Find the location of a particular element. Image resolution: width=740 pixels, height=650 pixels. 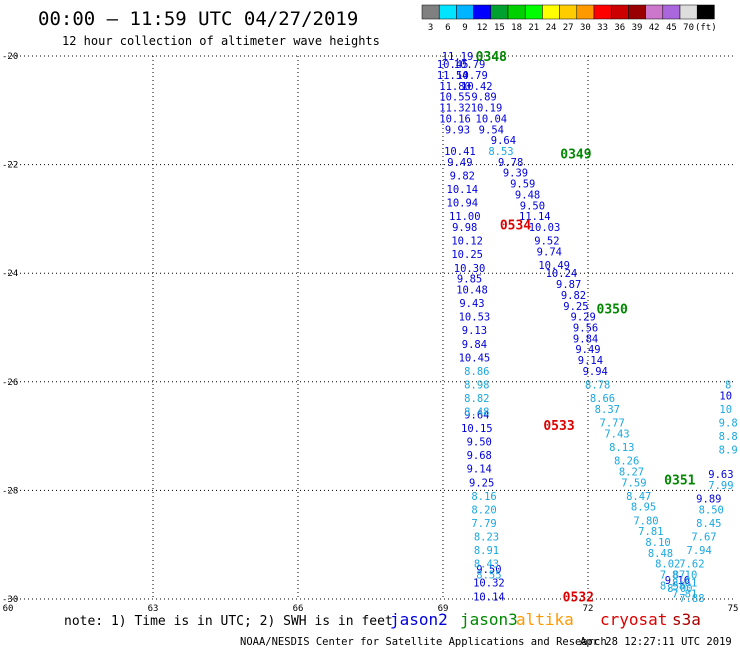

data-point: 10.41 is located at coordinates (460, 152).